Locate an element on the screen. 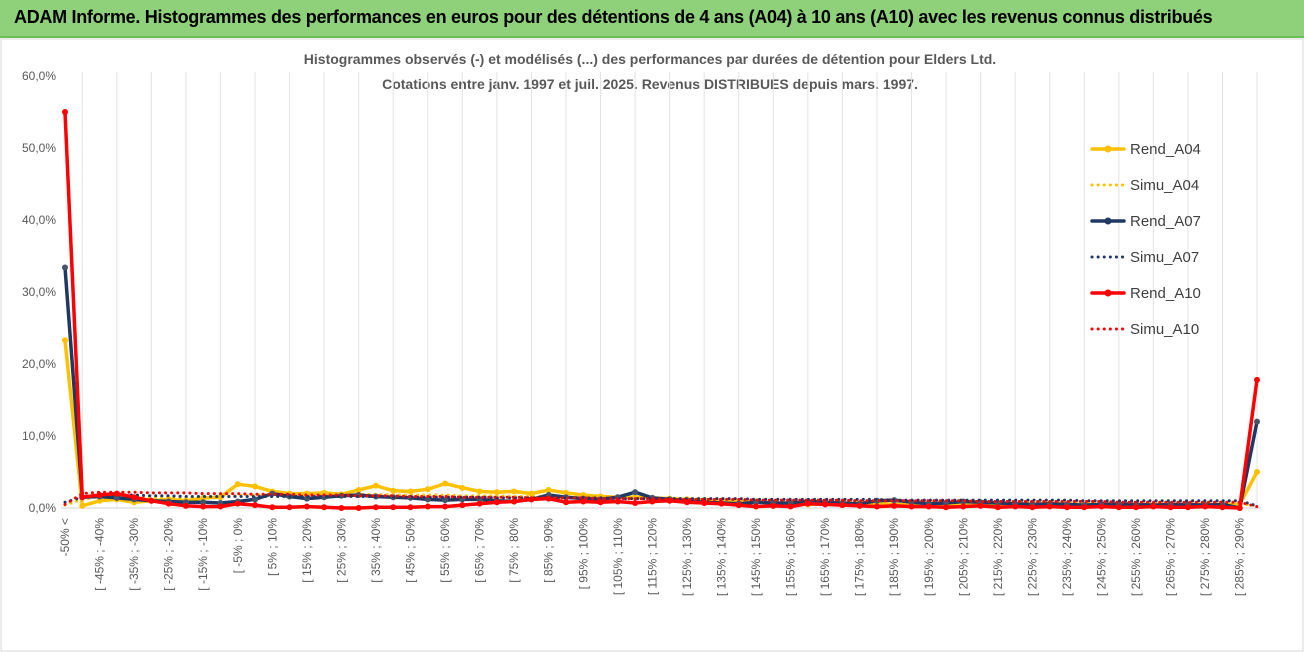 Image resolution: width=1304 pixels, height=652 pixels. x-tick-label: [ 125% ; 130% is located at coordinates (687, 557).